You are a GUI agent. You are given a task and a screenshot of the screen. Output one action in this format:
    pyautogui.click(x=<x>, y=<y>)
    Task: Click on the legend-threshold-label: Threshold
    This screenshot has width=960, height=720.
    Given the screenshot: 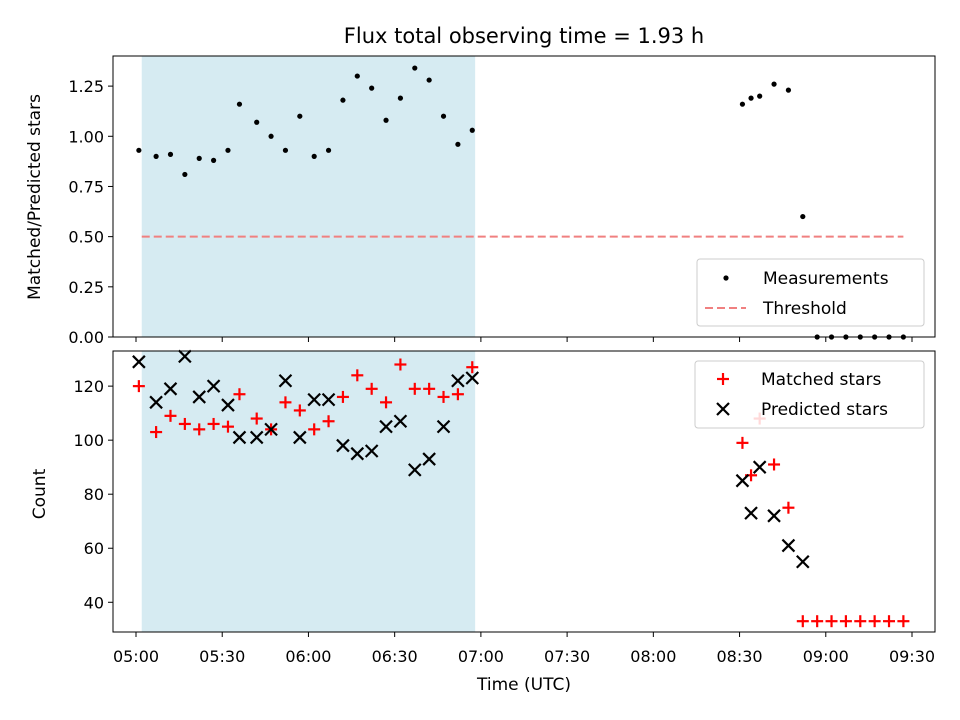 What is the action you would take?
    pyautogui.click(x=804, y=309)
    